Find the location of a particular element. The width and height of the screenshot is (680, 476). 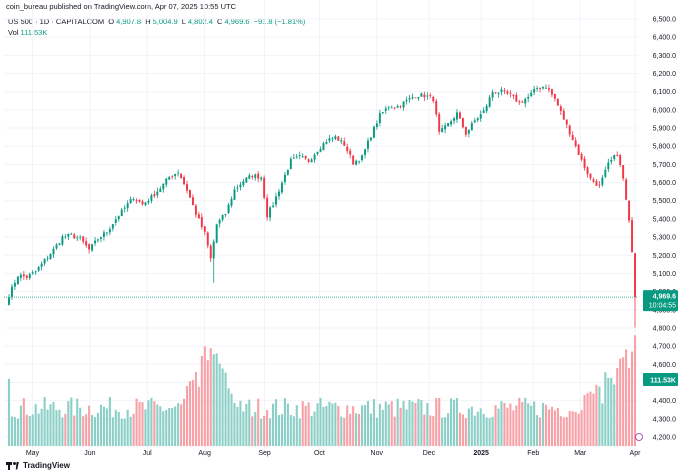

symbol-label: US 500 · 1D · CAPITALCOM is located at coordinates (56, 21).